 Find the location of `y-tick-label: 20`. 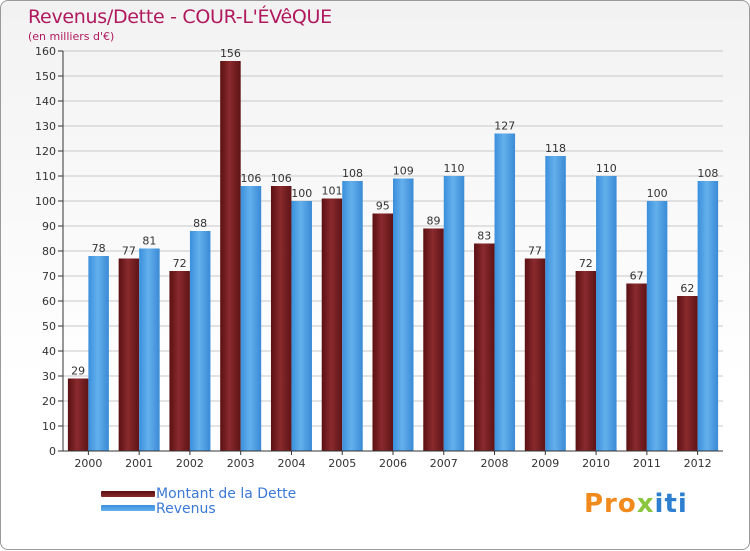

y-tick-label: 20 is located at coordinates (49, 401).